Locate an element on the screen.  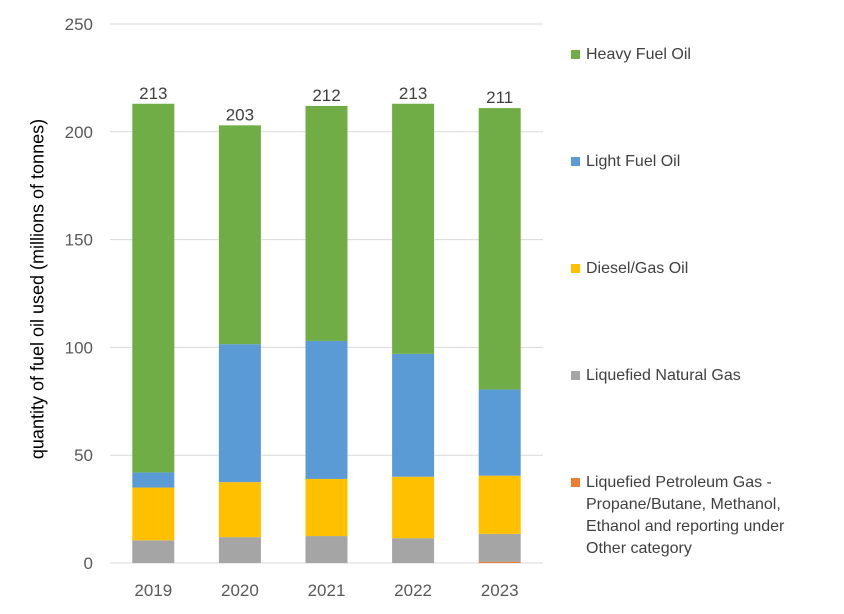
bar-liquefied-2020 is located at coordinates (239, 550).